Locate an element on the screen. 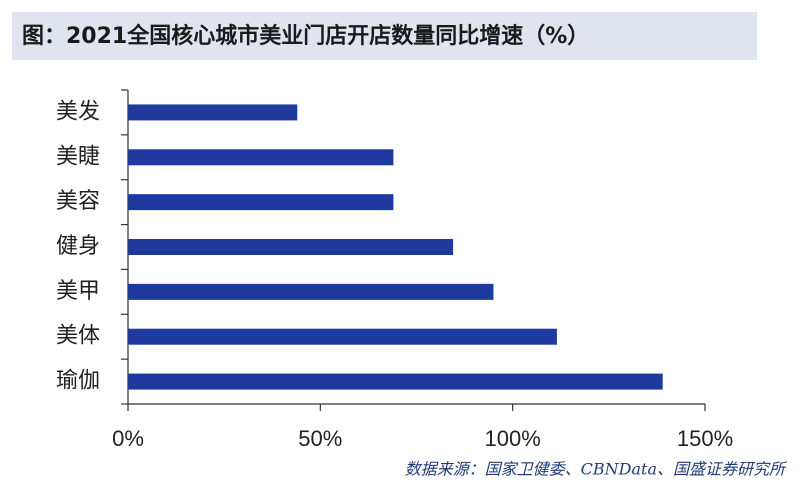 The height and width of the screenshot is (492, 800). chart-title: 图：2021全国核心城市美业门店开店数量同比增速（%） is located at coordinates (305, 36).